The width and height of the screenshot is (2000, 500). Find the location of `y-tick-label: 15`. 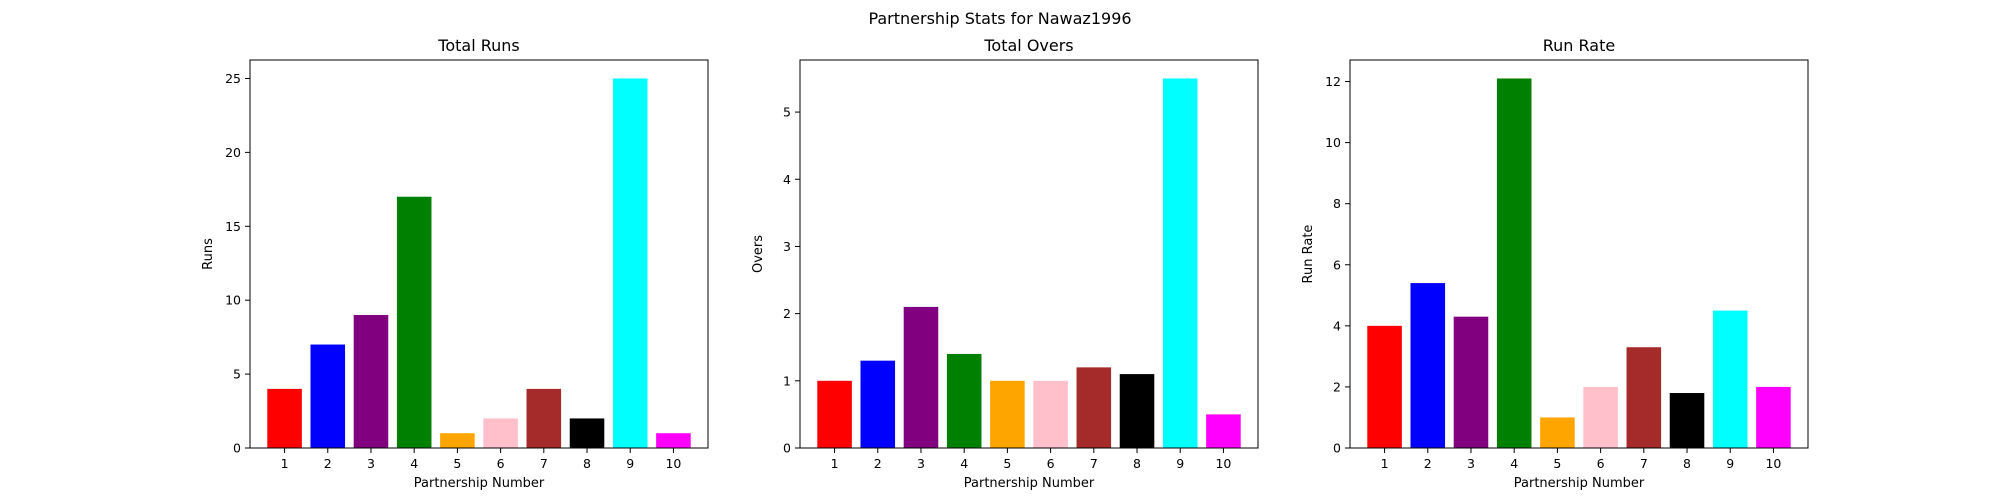

y-tick-label: 15 is located at coordinates (233, 226).